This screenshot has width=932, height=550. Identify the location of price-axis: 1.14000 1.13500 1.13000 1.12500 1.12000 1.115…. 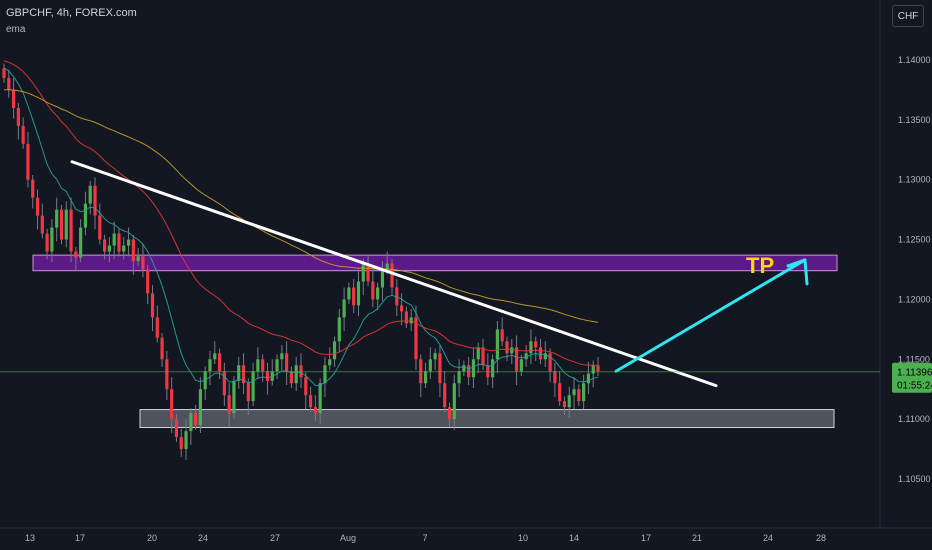
(914, 269).